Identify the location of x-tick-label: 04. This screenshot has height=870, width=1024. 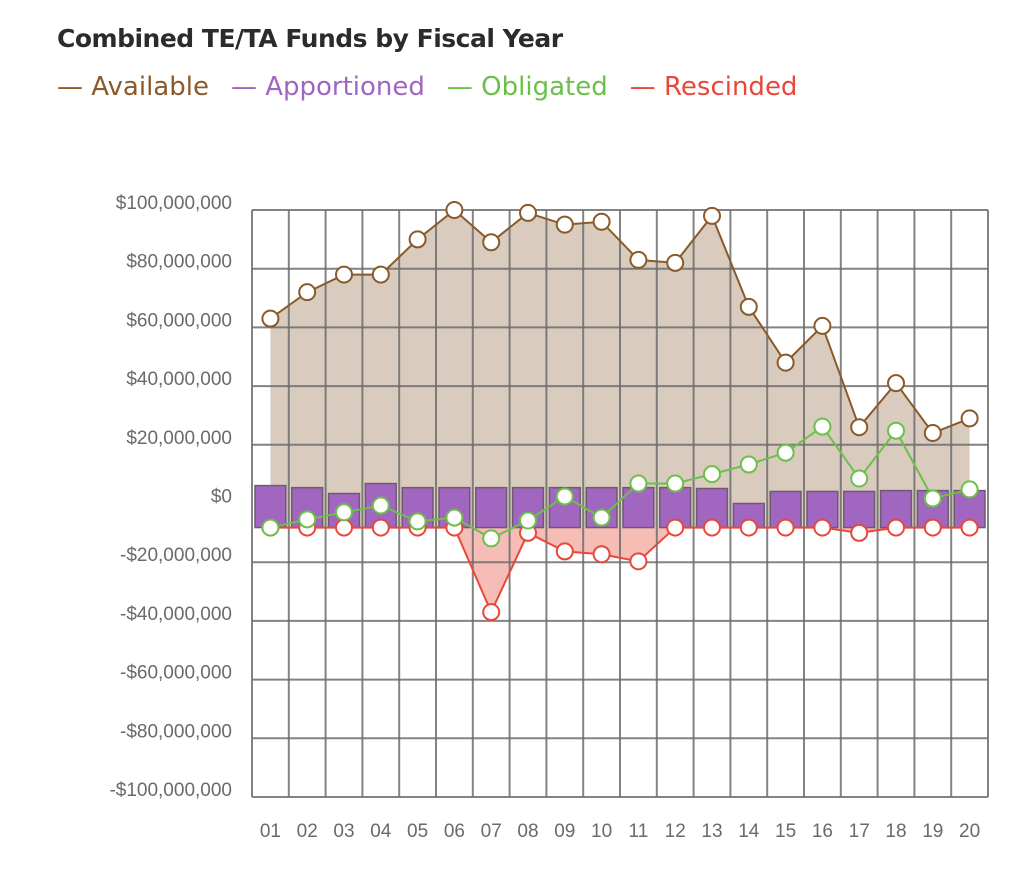
(381, 831).